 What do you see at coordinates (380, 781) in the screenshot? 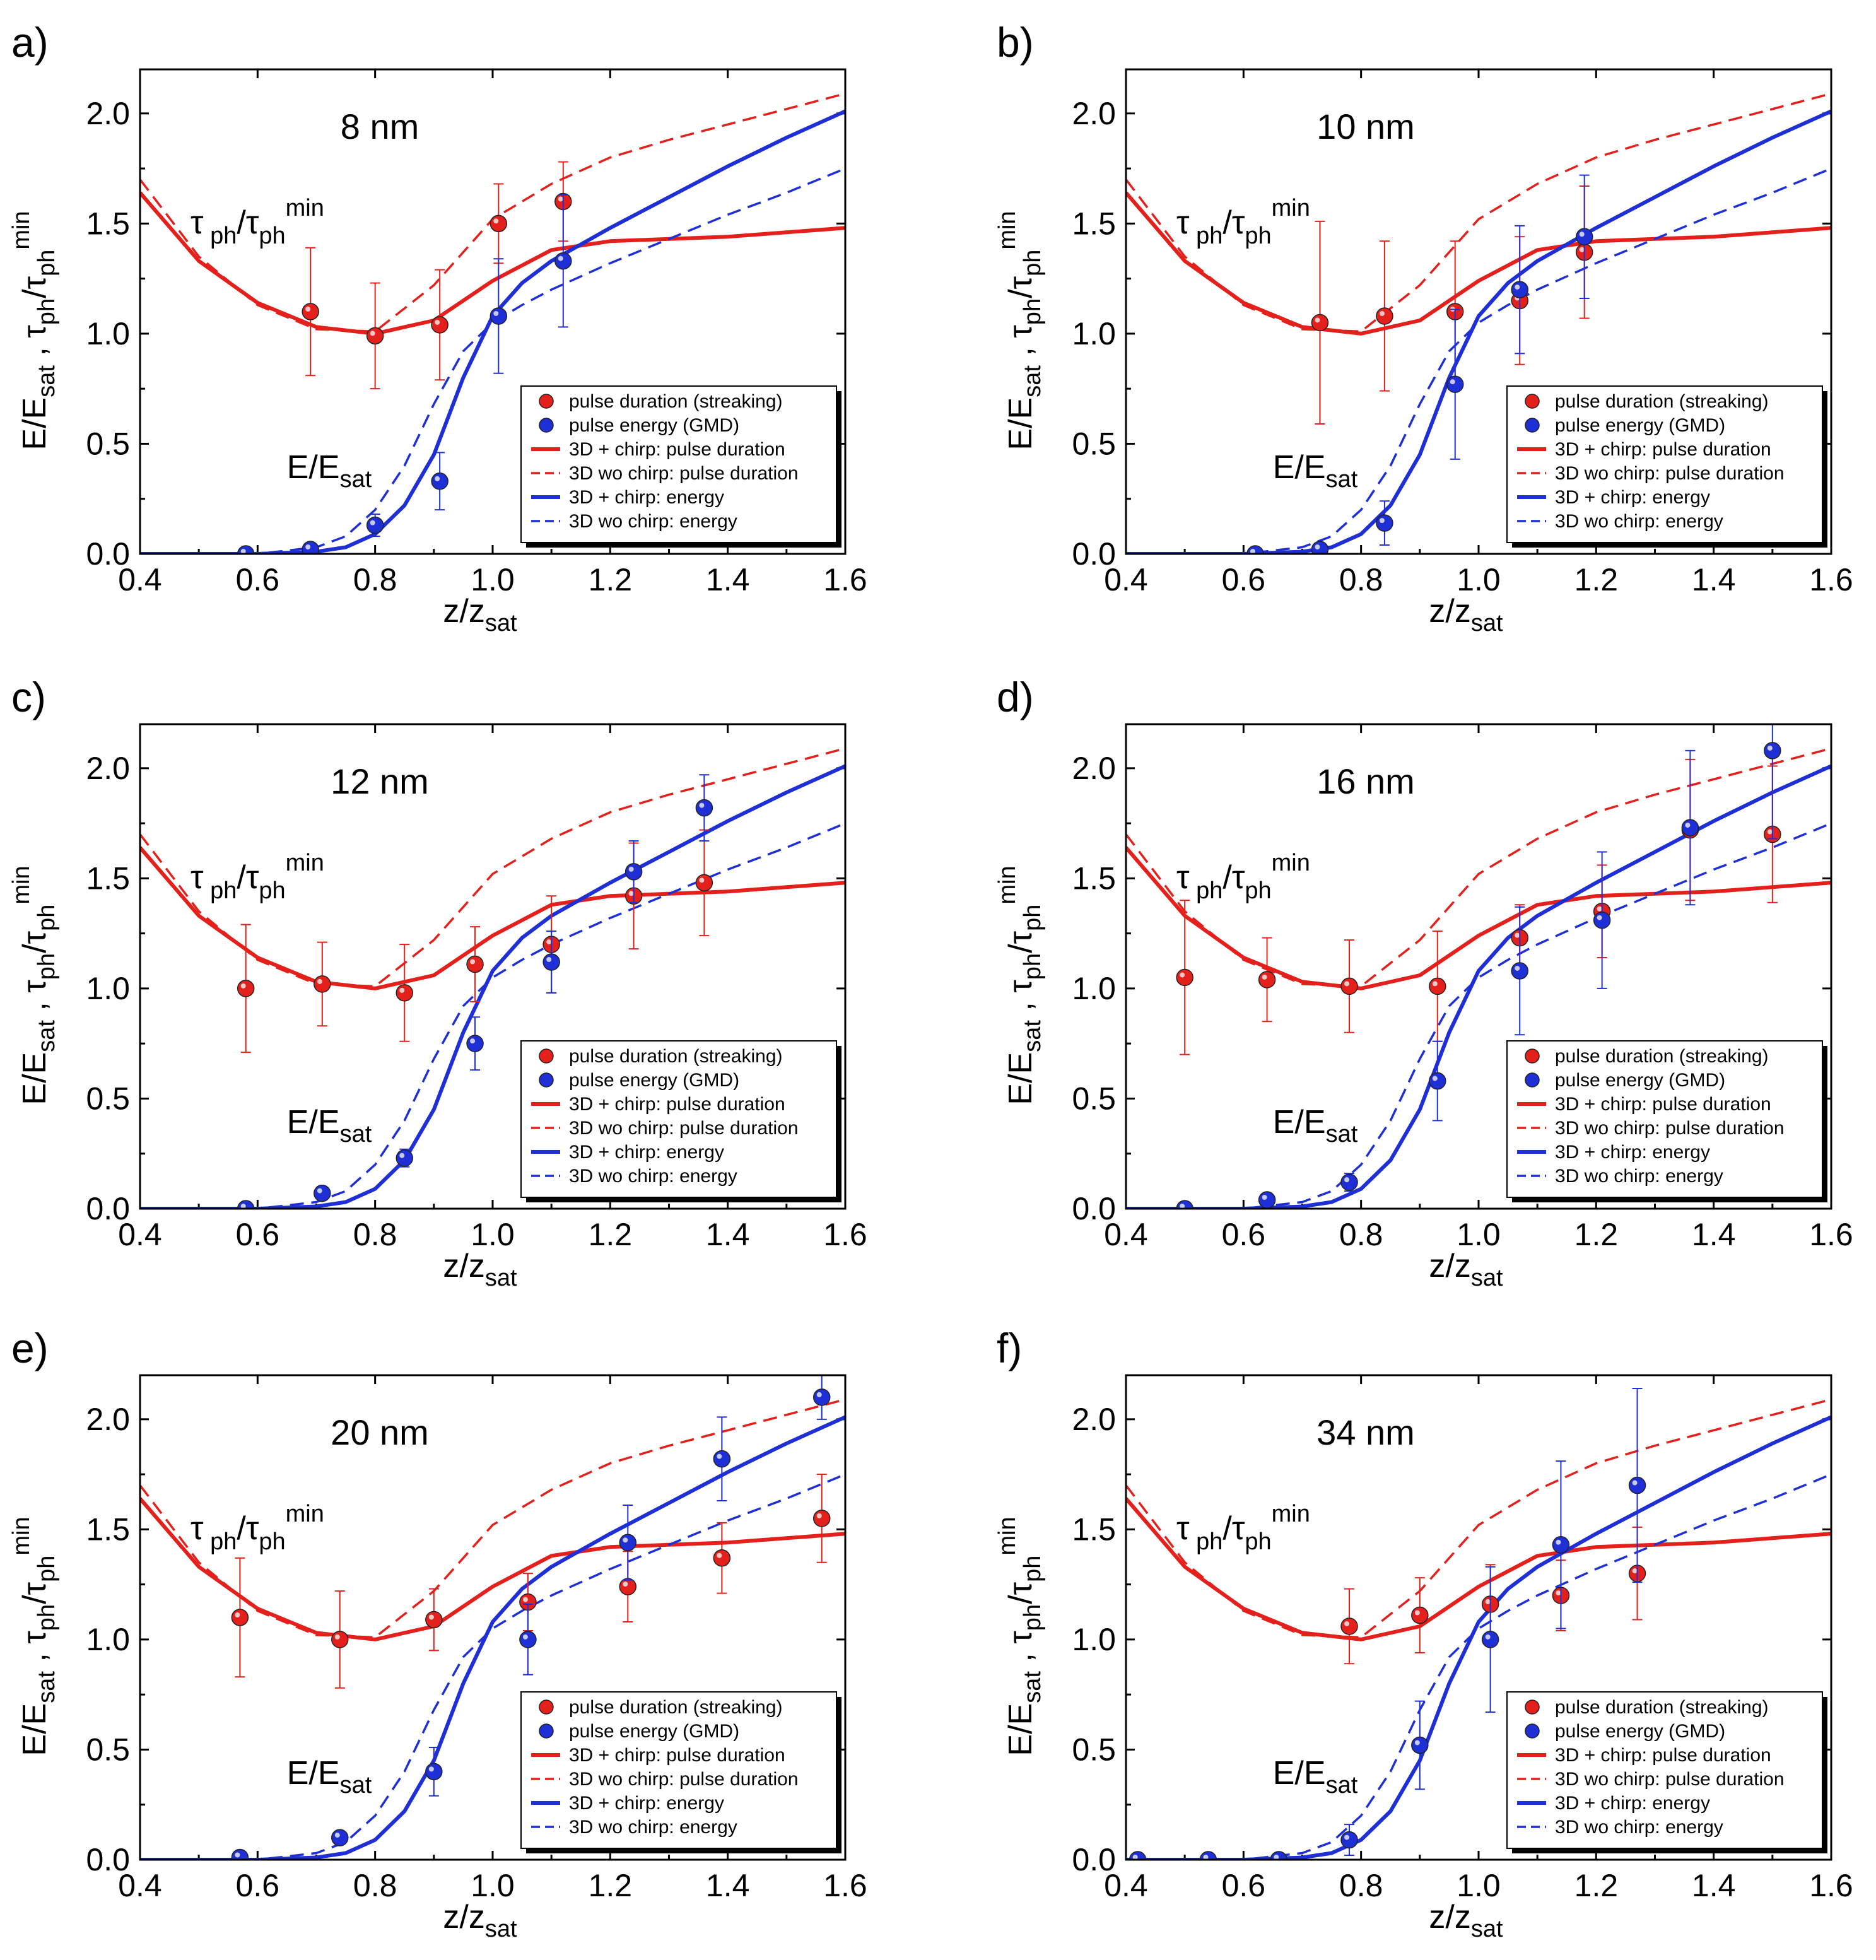
I see `panel-title: 12 nm` at bounding box center [380, 781].